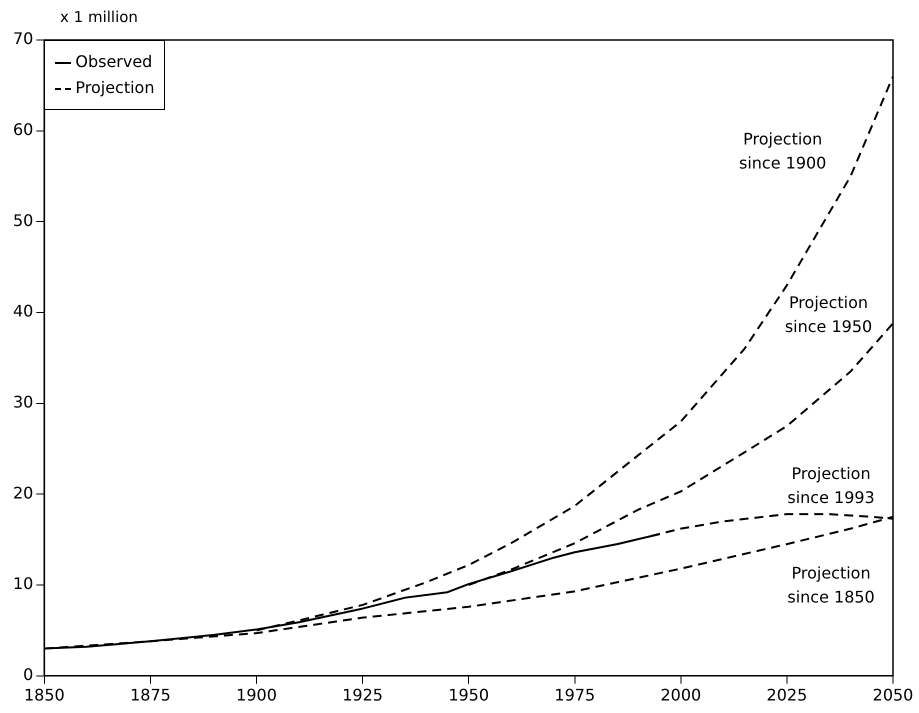  I want to click on y-tick-label: 70, so click(23, 38).